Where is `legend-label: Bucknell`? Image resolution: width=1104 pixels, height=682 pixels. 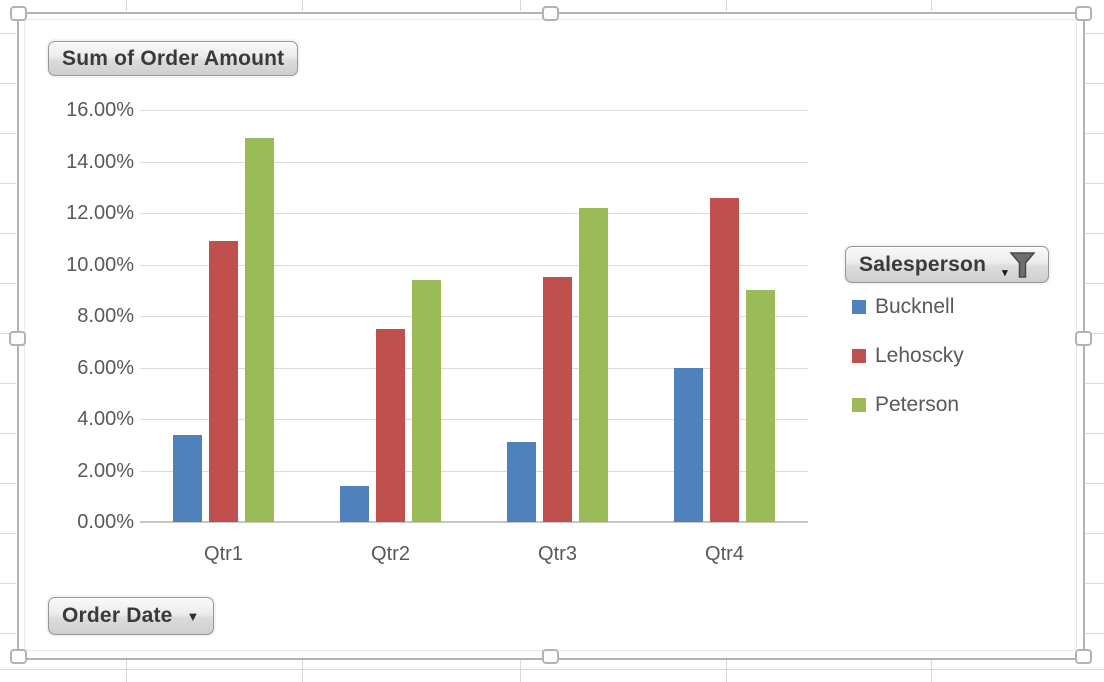 legend-label: Bucknell is located at coordinates (915, 306).